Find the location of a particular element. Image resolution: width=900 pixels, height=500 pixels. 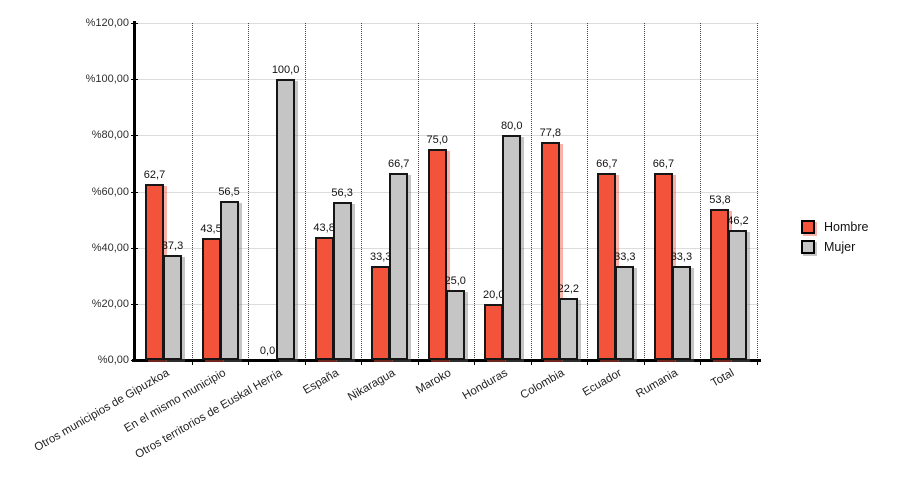

legend-item-mujer: Mujer is located at coordinates (834, 247).